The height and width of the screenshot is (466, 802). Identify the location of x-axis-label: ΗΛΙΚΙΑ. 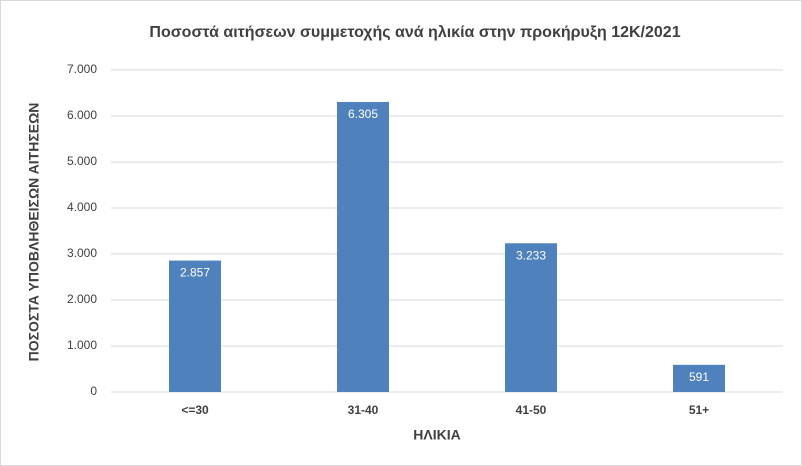
(436, 435).